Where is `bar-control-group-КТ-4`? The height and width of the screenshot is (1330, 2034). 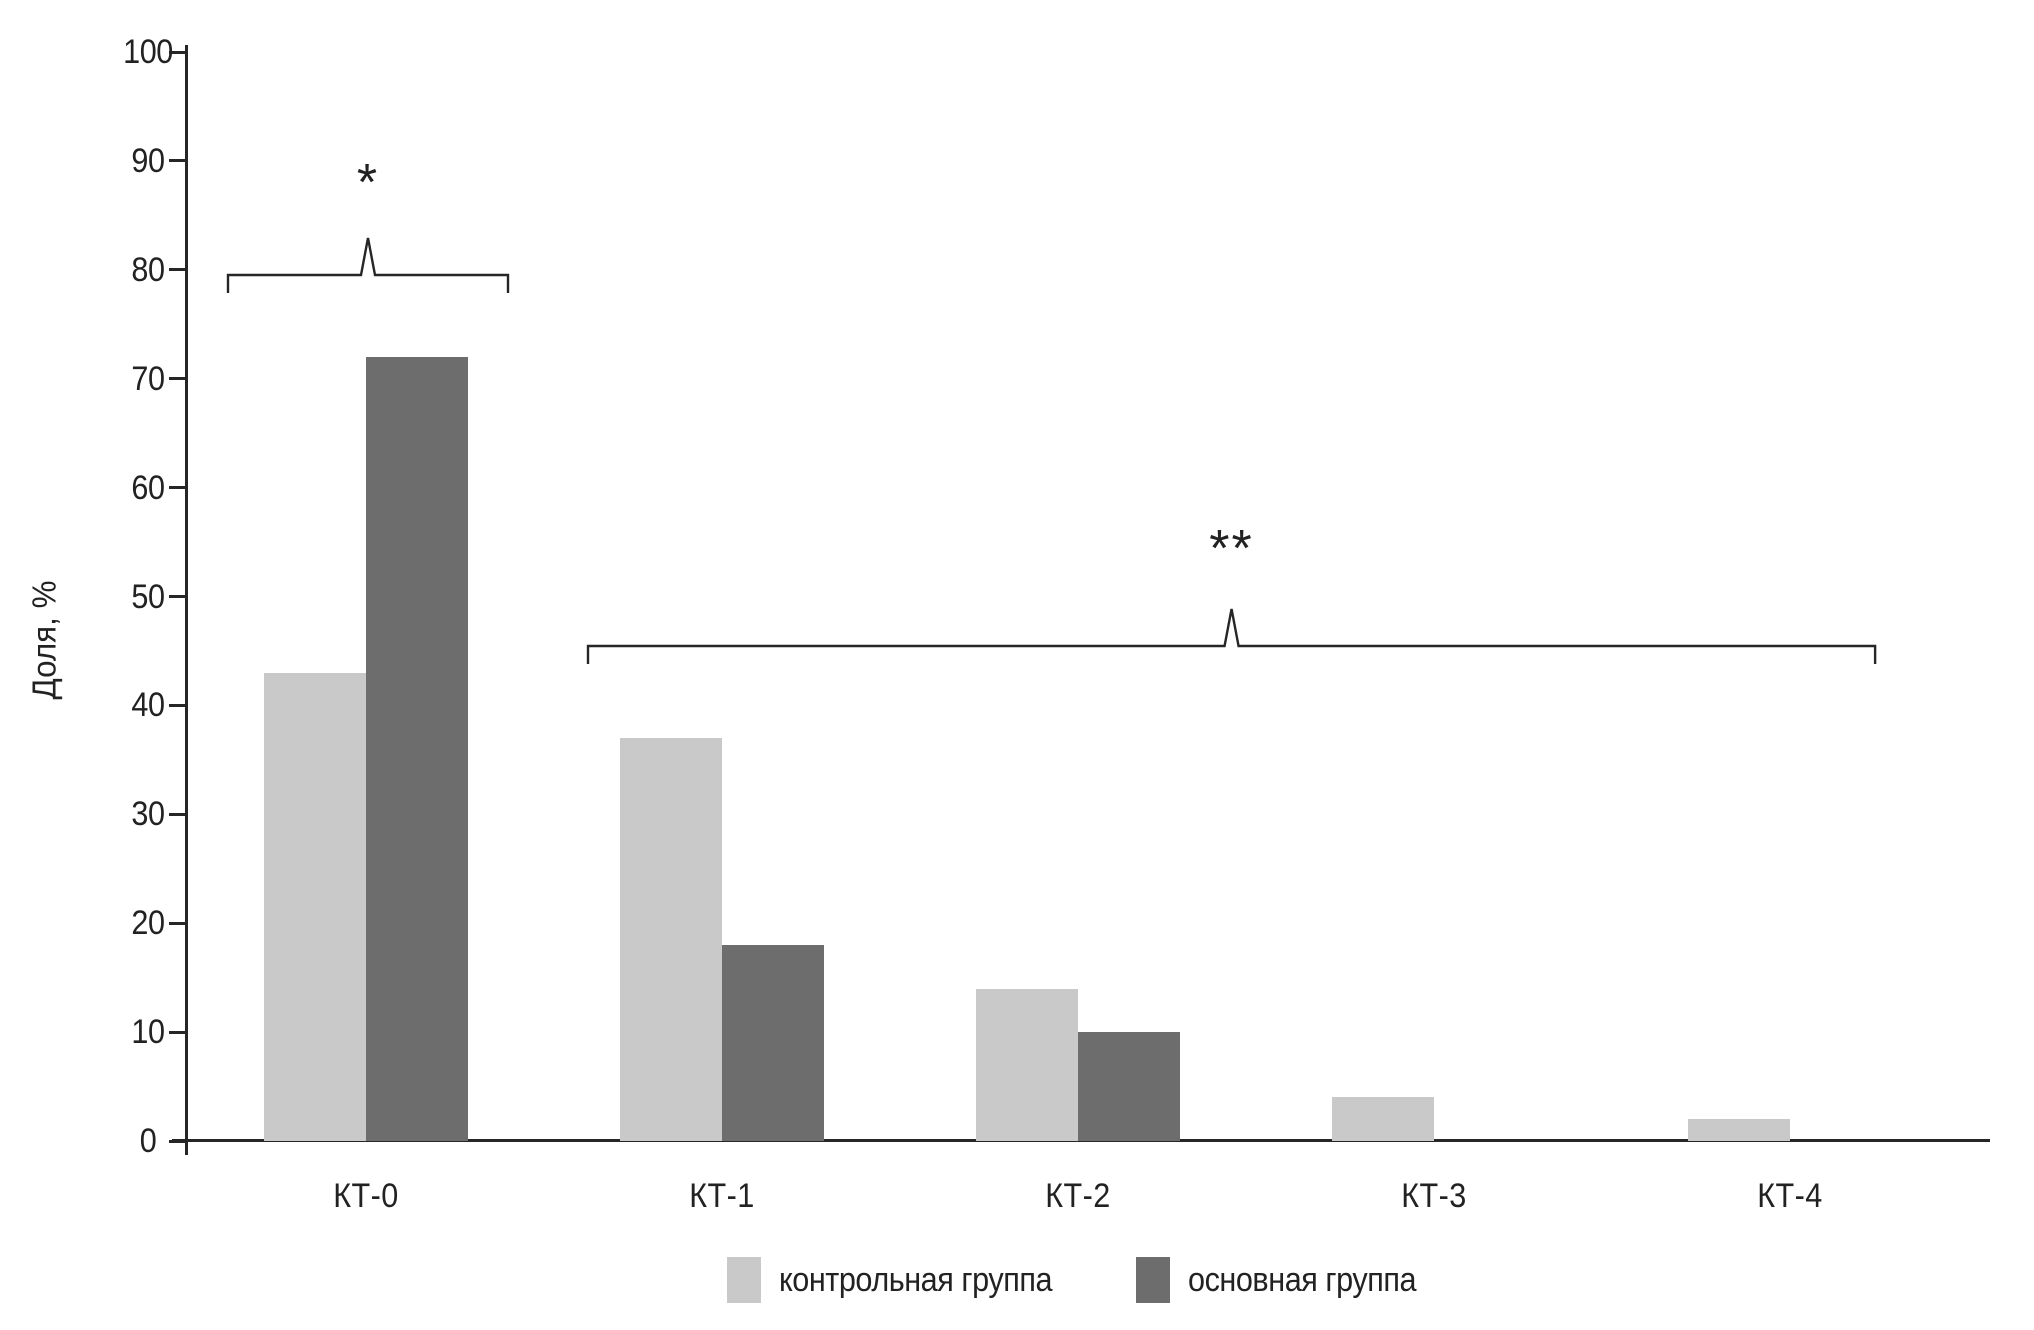 bar-control-group-КТ-4 is located at coordinates (1739, 1130).